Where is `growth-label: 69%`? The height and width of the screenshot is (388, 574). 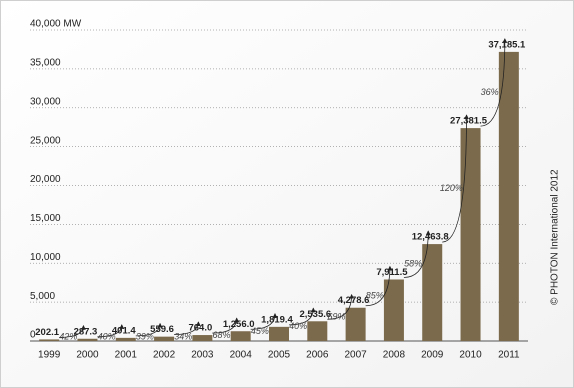 growth-label: 69% is located at coordinates (336, 316).